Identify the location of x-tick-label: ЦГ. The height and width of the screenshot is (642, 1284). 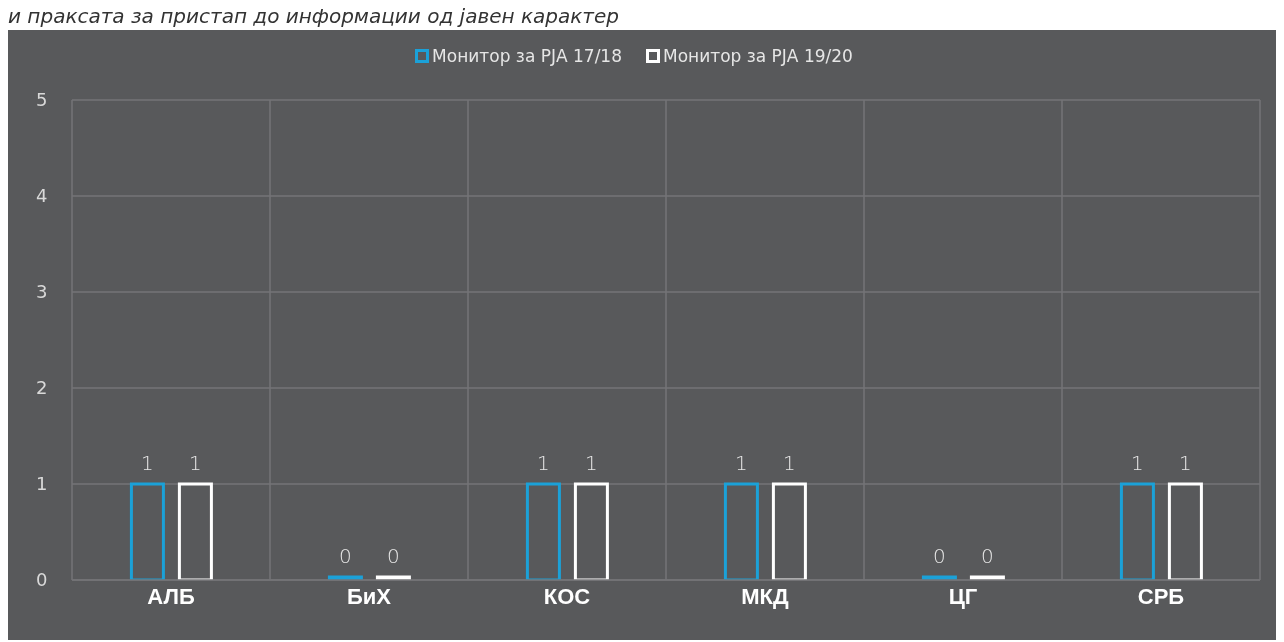
(963, 596).